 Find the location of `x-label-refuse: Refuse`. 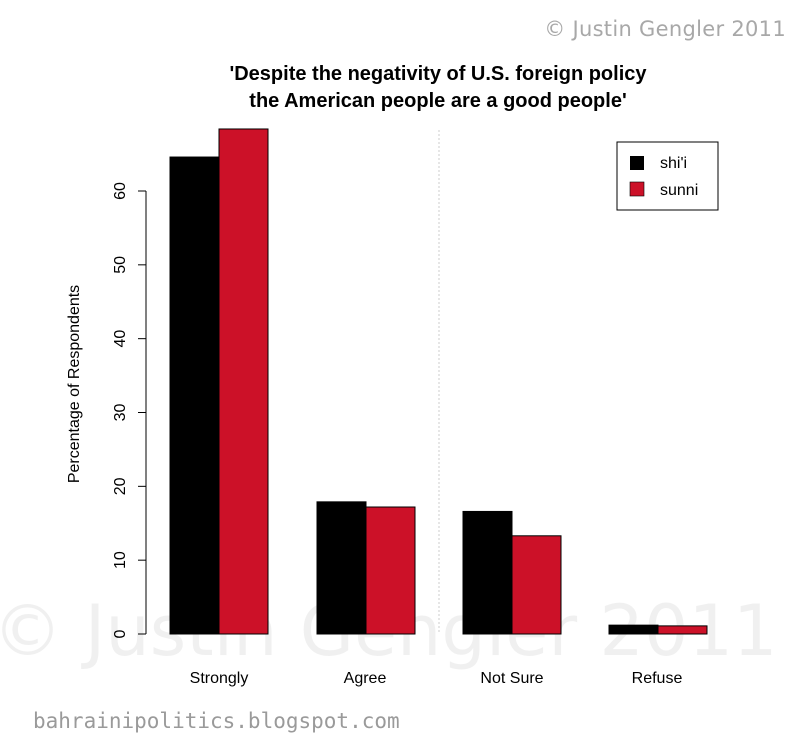

x-label-refuse: Refuse is located at coordinates (657, 678).